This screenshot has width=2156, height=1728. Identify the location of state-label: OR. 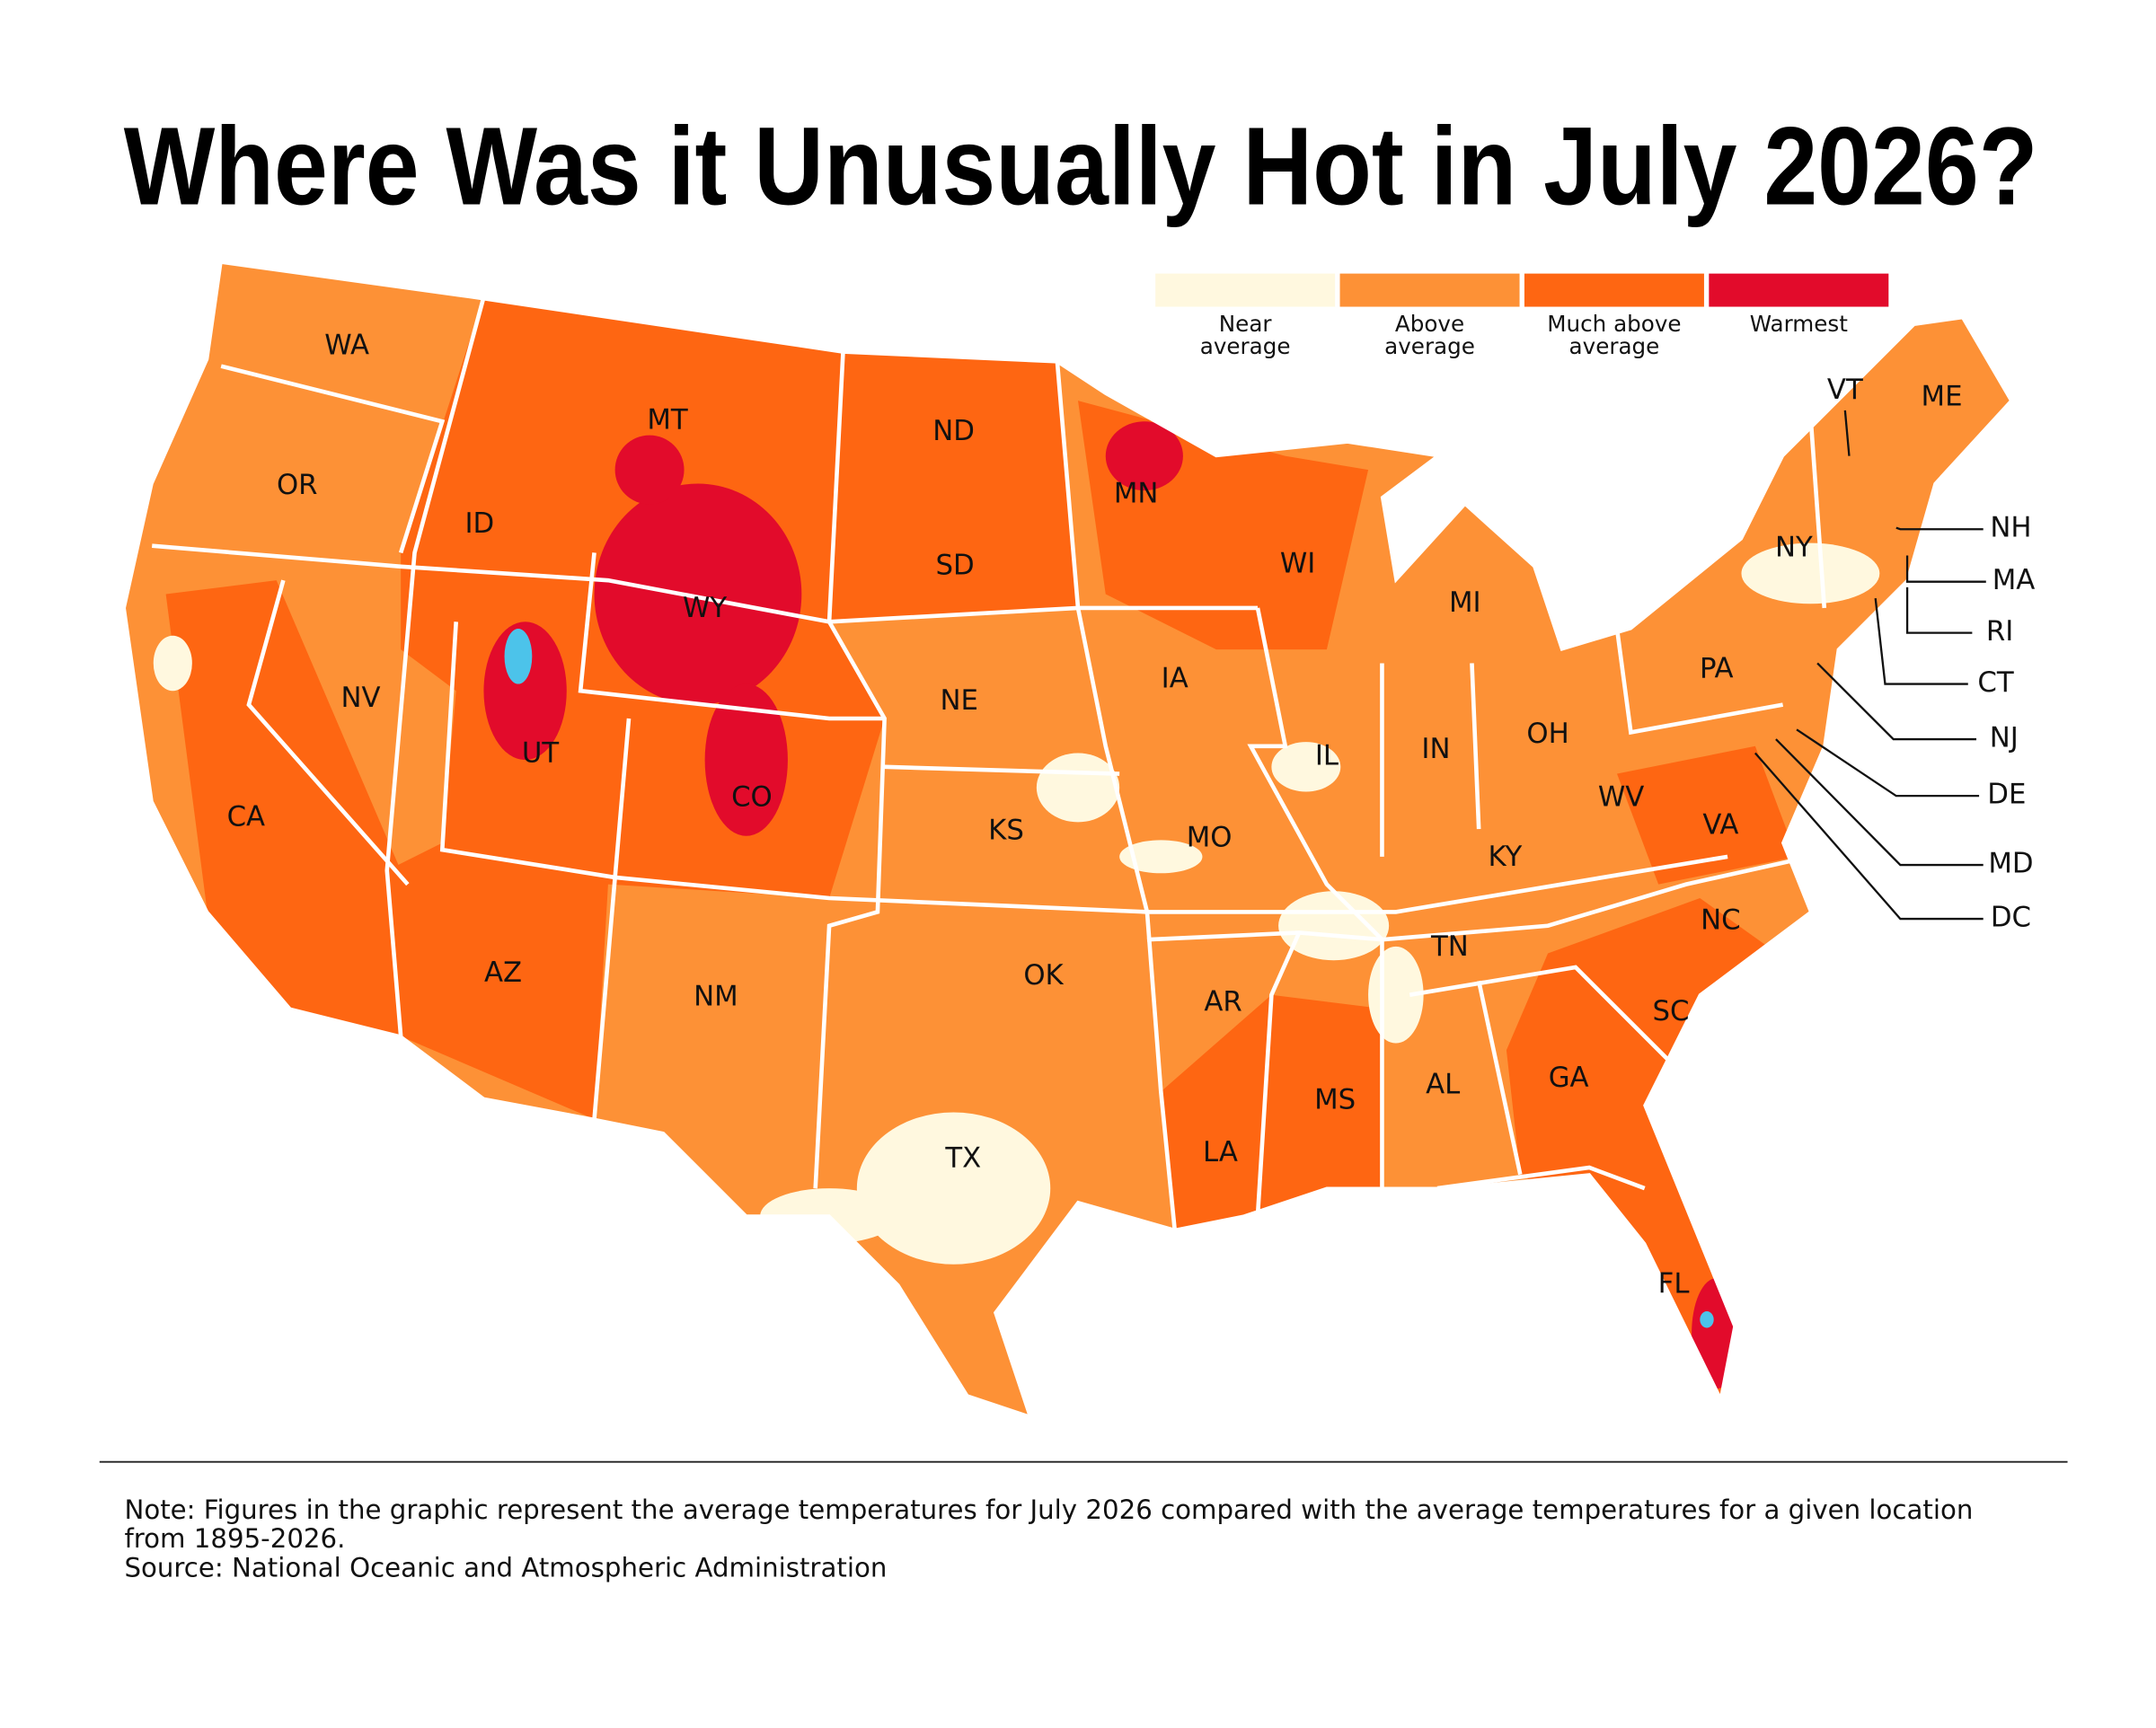
(298, 485).